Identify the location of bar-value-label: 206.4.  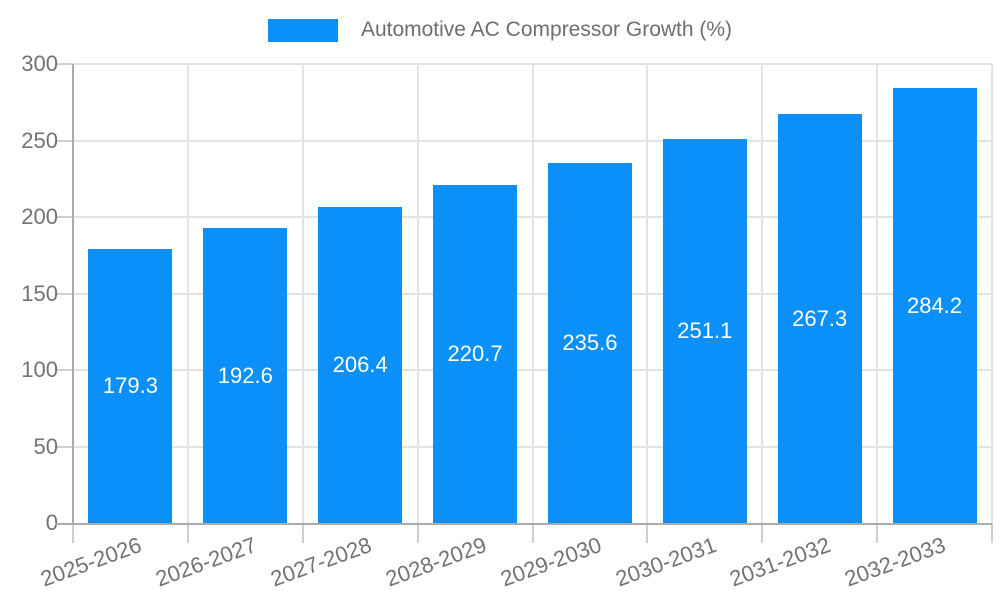
(360, 365).